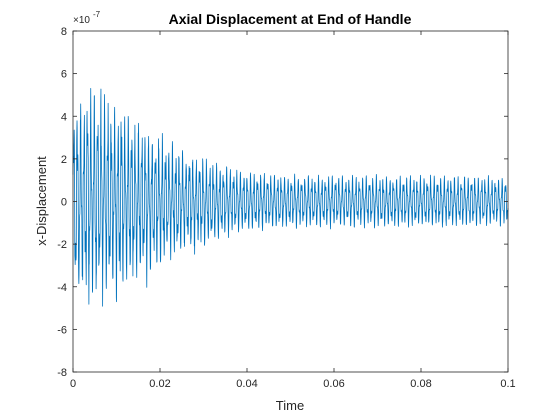  What do you see at coordinates (62, 288) in the screenshot?
I see `y-tick-label: -4` at bounding box center [62, 288].